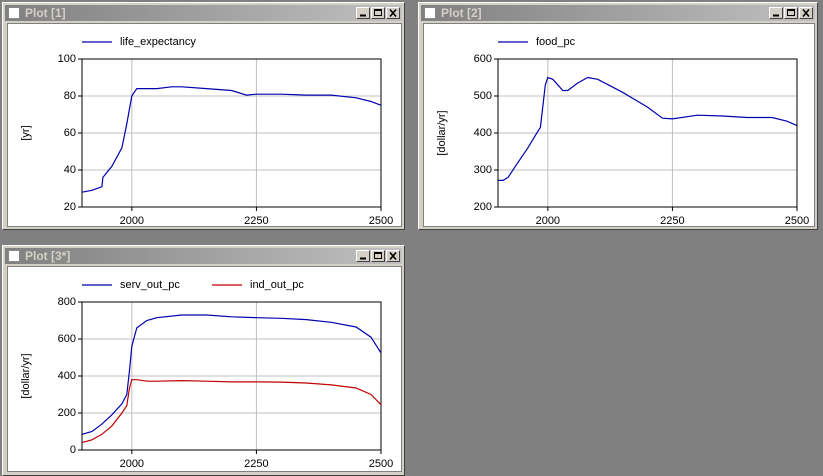 The height and width of the screenshot is (476, 823). What do you see at coordinates (483, 96) in the screenshot?
I see `y-tick-label: 500` at bounding box center [483, 96].